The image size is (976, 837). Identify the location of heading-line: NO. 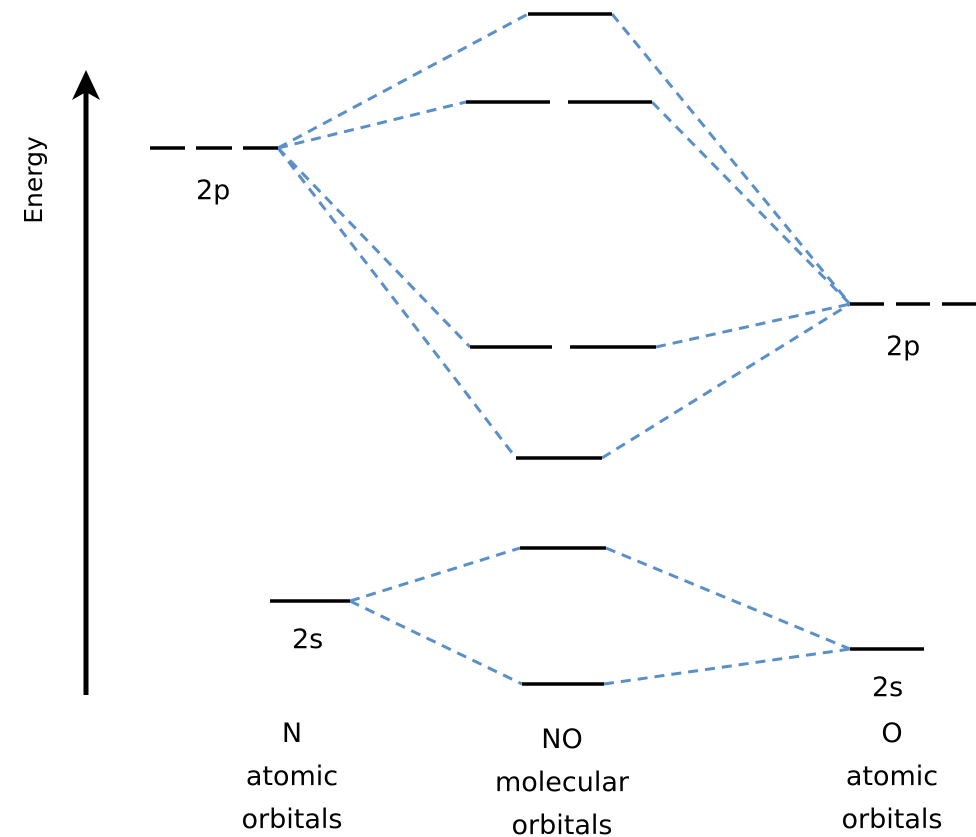
(561, 739).